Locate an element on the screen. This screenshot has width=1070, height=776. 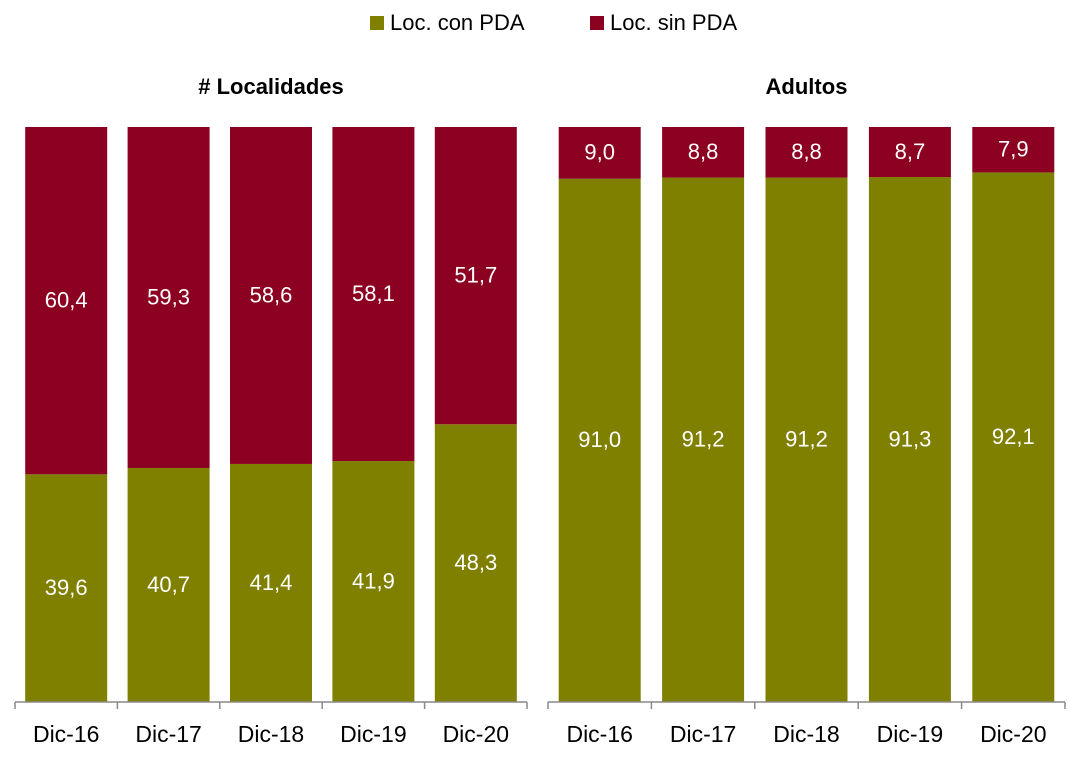
value-label: 41,9 is located at coordinates (373, 580).